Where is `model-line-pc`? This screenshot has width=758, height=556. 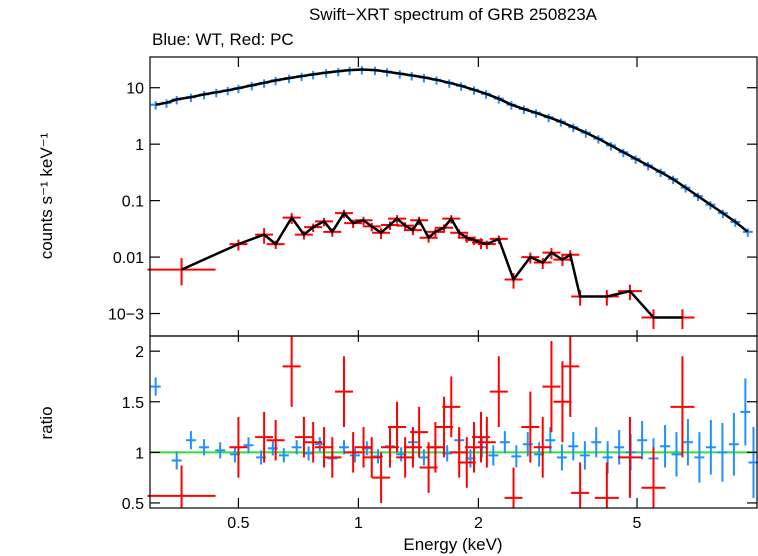 model-line-pc is located at coordinates (432, 265).